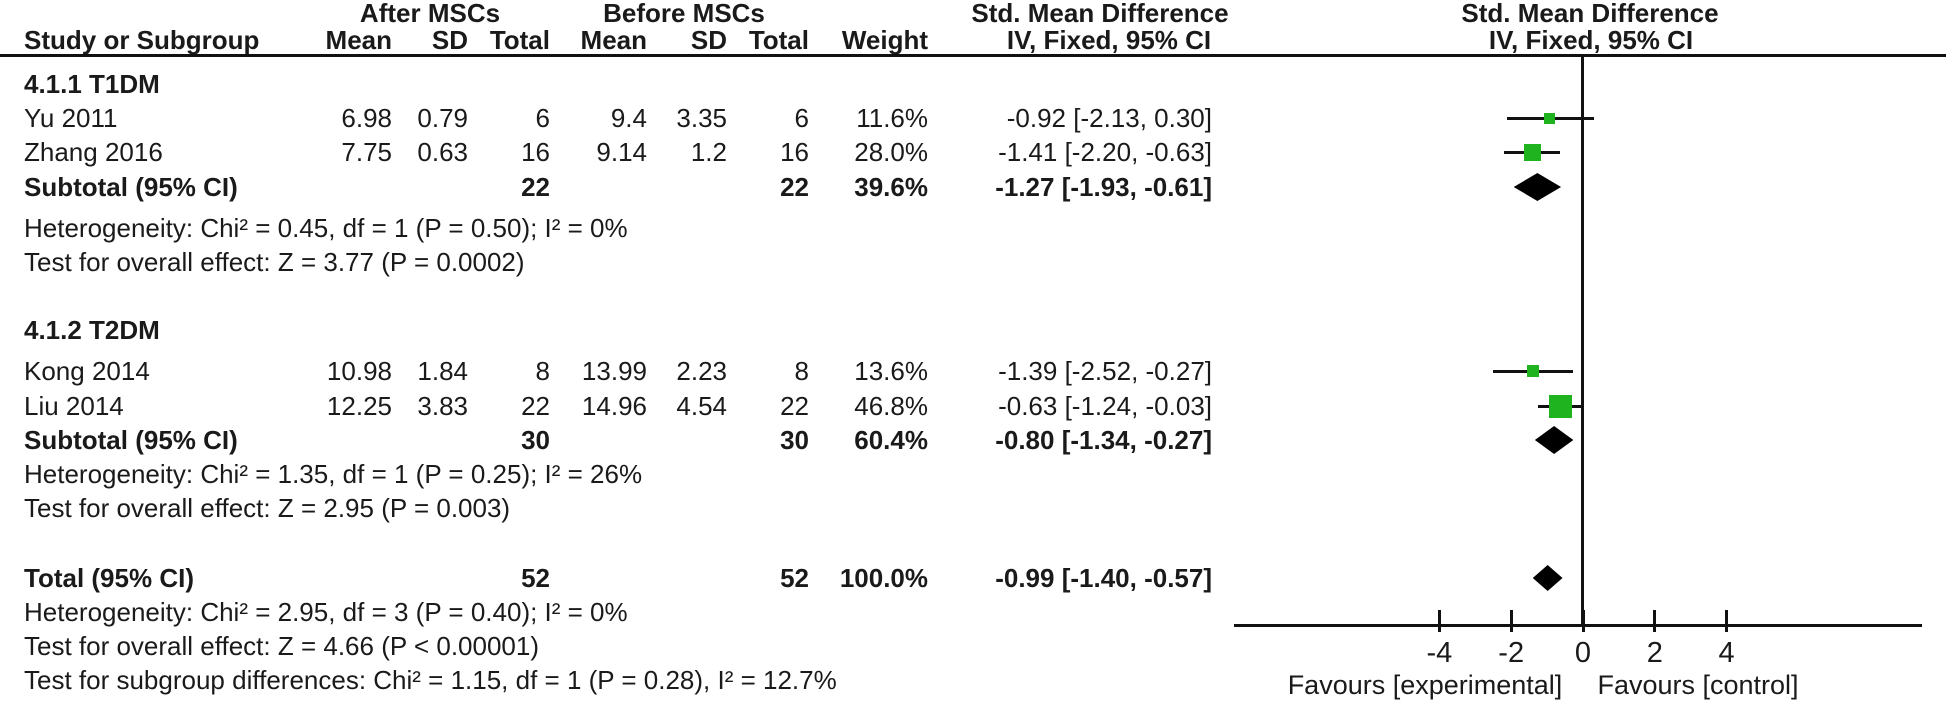 The width and height of the screenshot is (1946, 725). What do you see at coordinates (93, 152) in the screenshot?
I see `study-label: Zhang 2016` at bounding box center [93, 152].